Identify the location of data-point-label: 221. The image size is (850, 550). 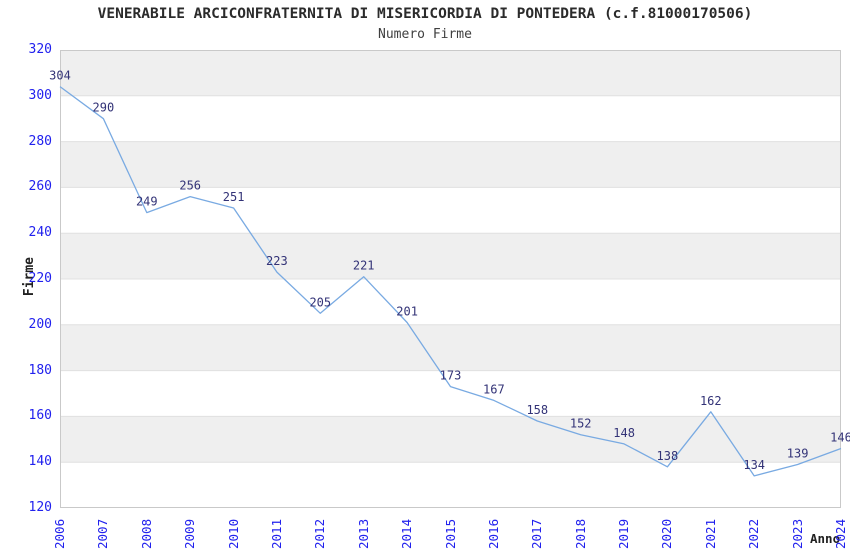
(364, 266).